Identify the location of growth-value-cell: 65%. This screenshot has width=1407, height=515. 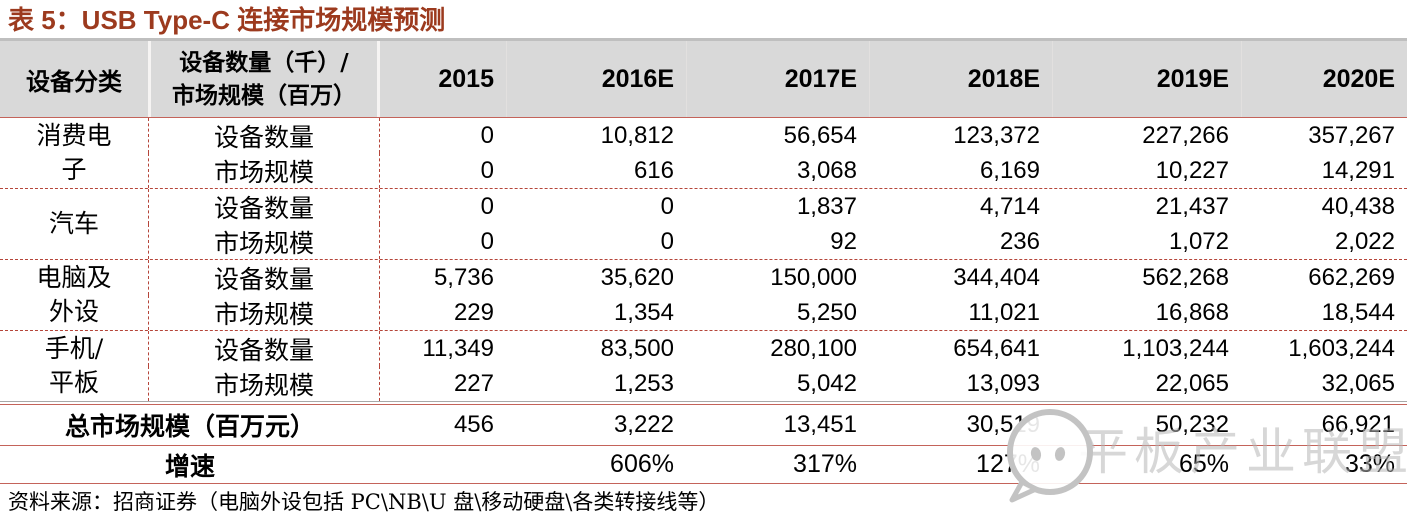
(1203, 464).